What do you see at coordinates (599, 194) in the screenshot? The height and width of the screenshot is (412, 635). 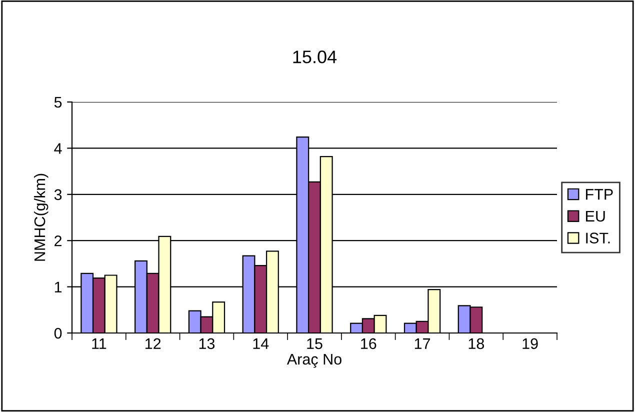 I see `legend-label: FTP` at bounding box center [599, 194].